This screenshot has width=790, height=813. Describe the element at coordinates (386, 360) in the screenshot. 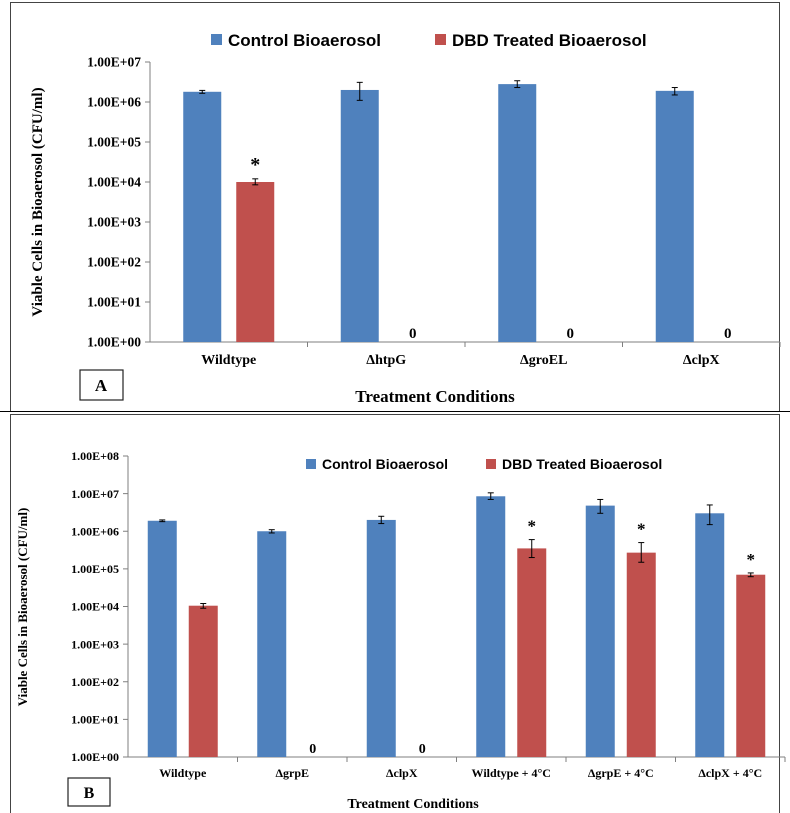

I see `category-label: ΔhtpG` at that location.